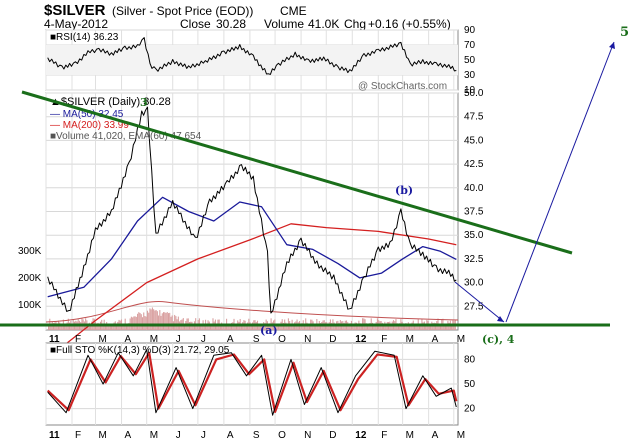  Describe the element at coordinates (409, 24) in the screenshot. I see `chg-value: +0.16 (+0.55%)` at that location.